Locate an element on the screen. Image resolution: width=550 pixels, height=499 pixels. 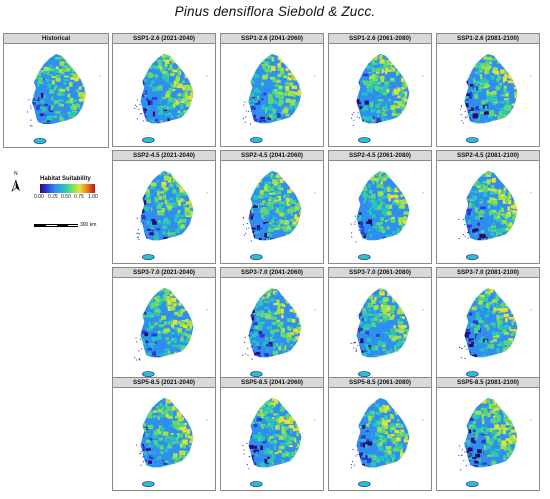
scenario-map-panel: SSP5-8.5 (2081-2100) is located at coordinates (488, 434).